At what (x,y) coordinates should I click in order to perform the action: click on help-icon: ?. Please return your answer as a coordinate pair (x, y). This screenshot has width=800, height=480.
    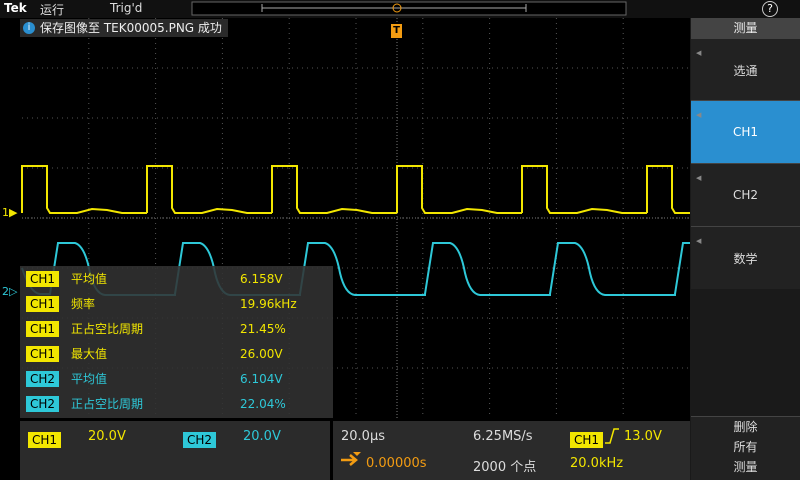
    Looking at the image, I should click on (770, 9).